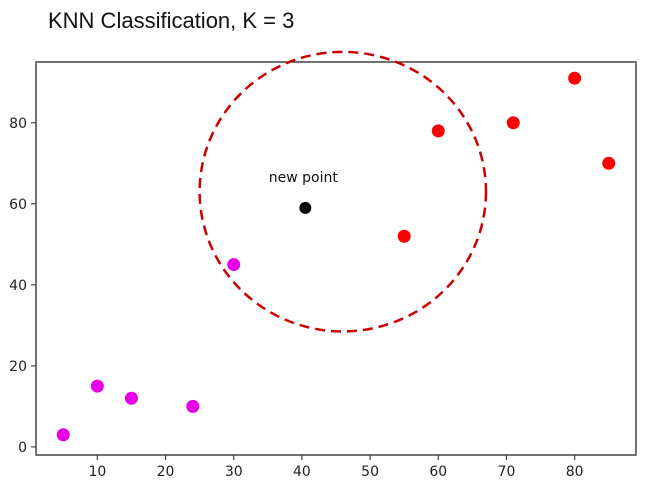 This screenshot has width=651, height=499. What do you see at coordinates (171, 20) in the screenshot?
I see `chart-title: KNN Classification, K = 3` at bounding box center [171, 20].